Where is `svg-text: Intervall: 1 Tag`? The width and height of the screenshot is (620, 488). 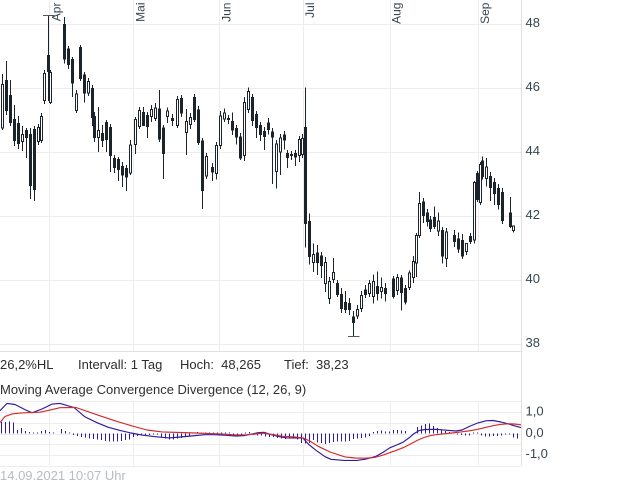 svg-text: Intervall: 1 Tag is located at coordinates (120, 364).